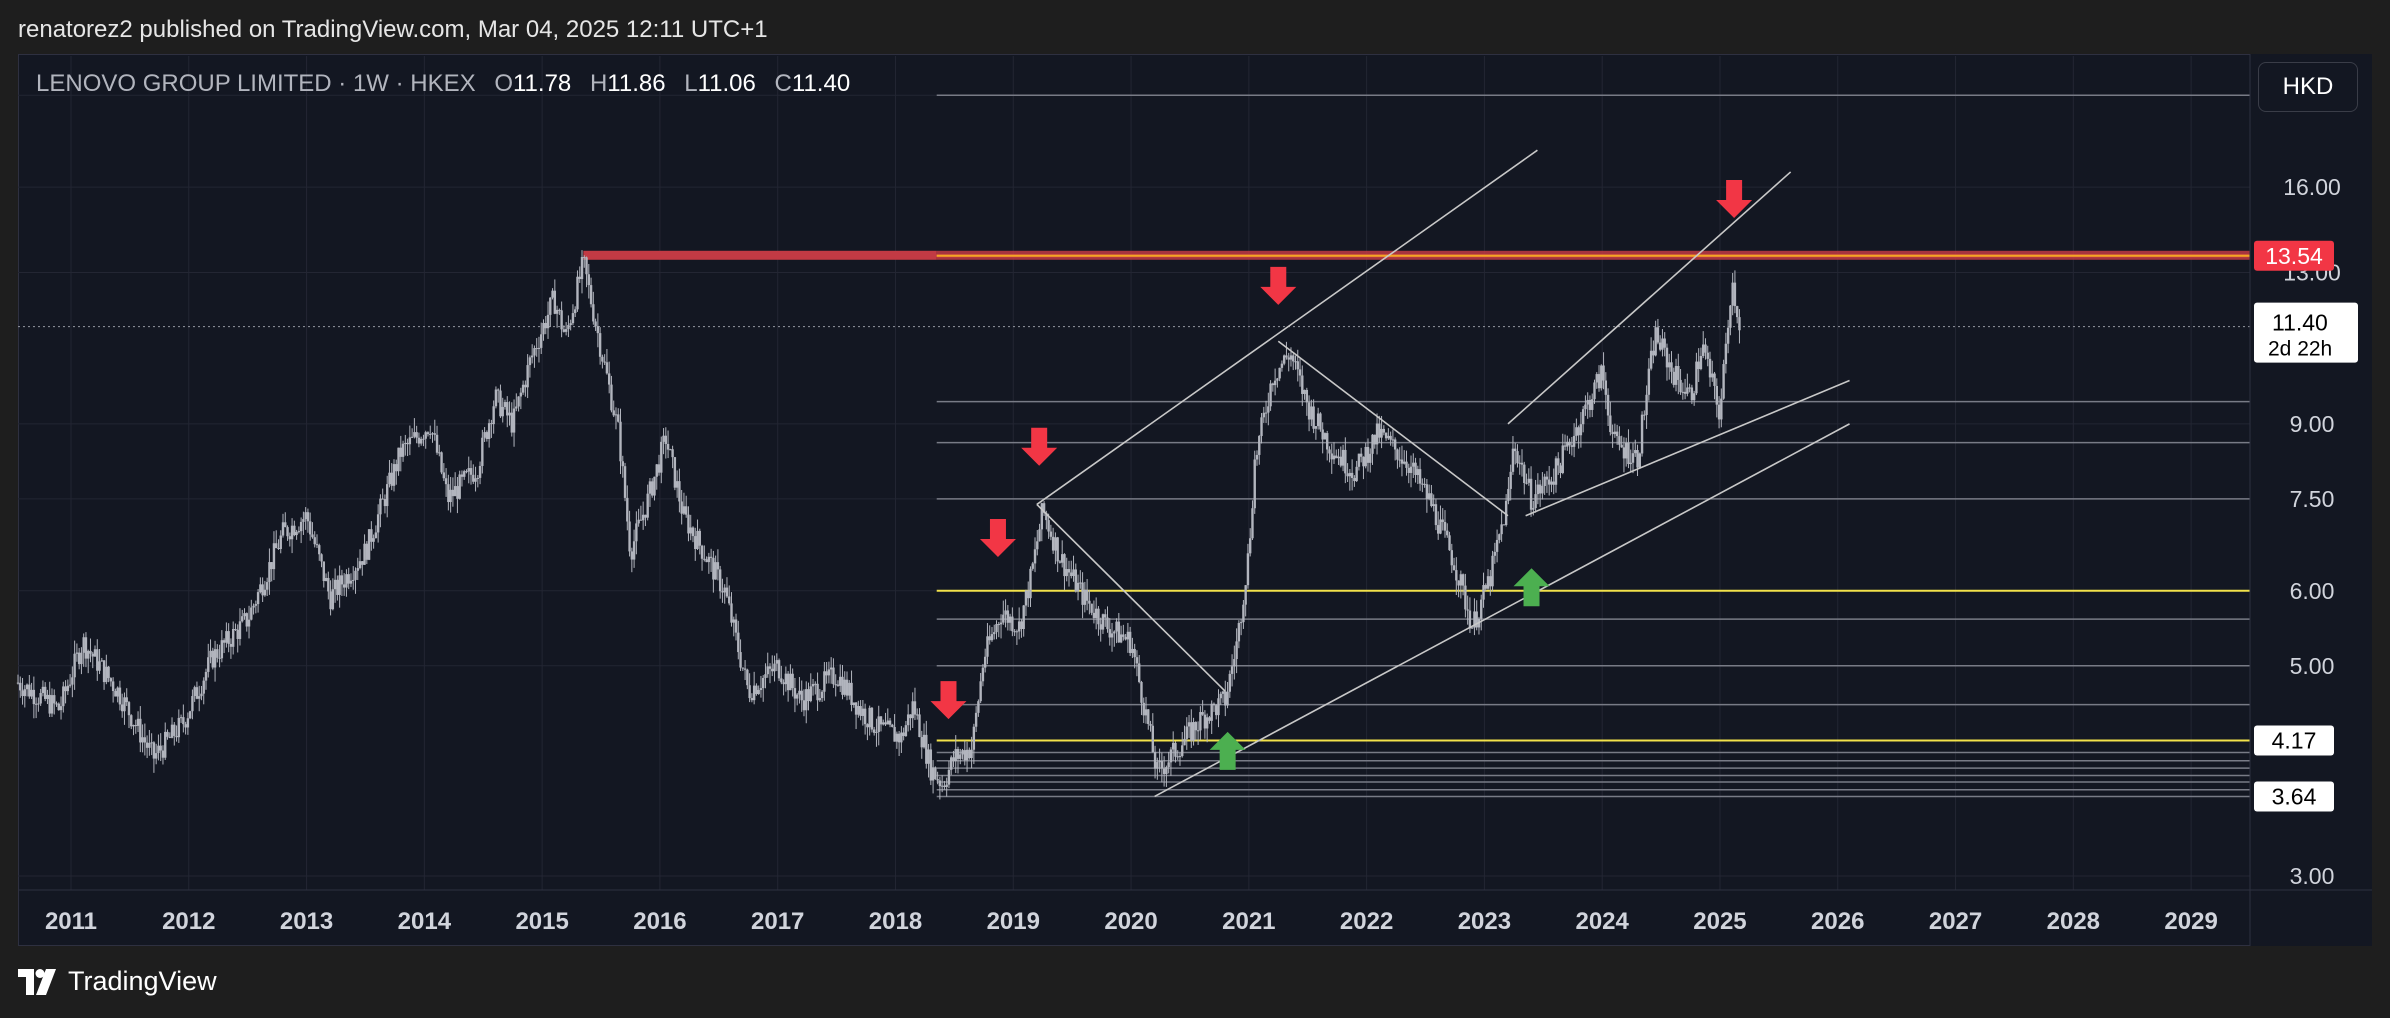  What do you see at coordinates (691, 83) in the screenshot?
I see `low-label: L` at bounding box center [691, 83].